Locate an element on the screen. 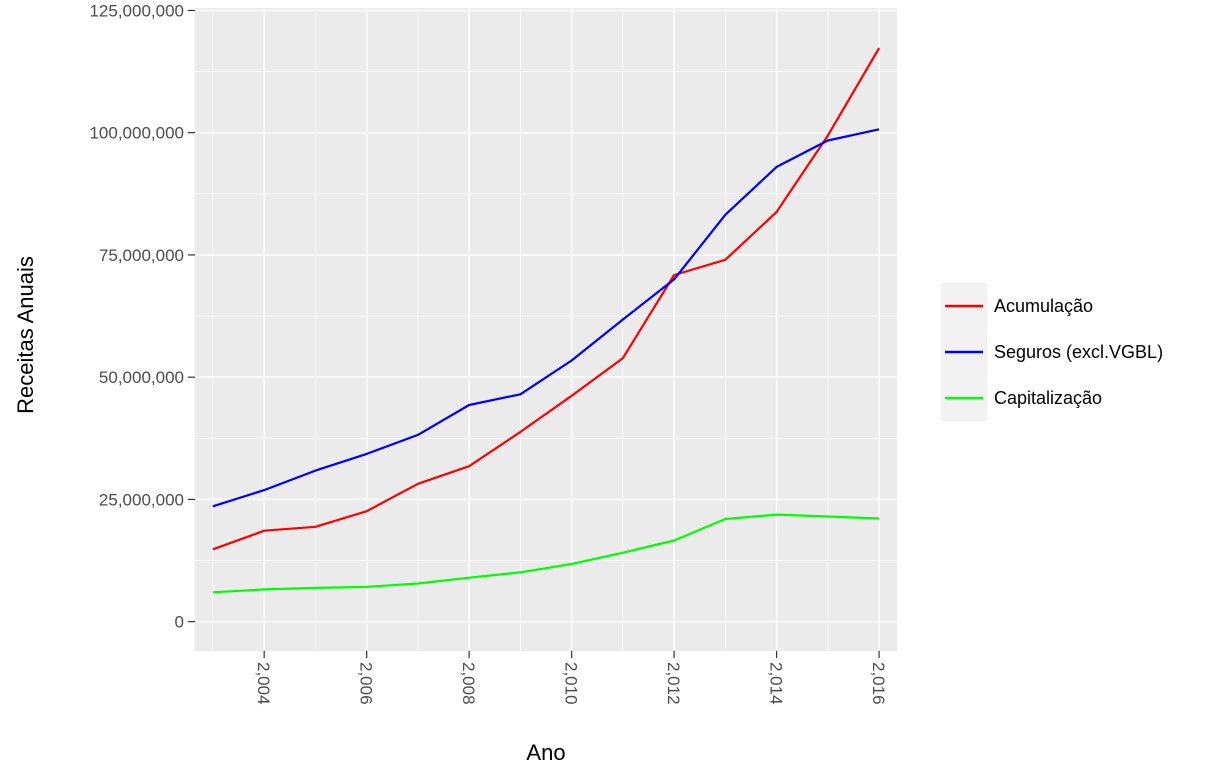 The image size is (1226, 769). y-tick-label: 125,000,000 is located at coordinates (136, 10).